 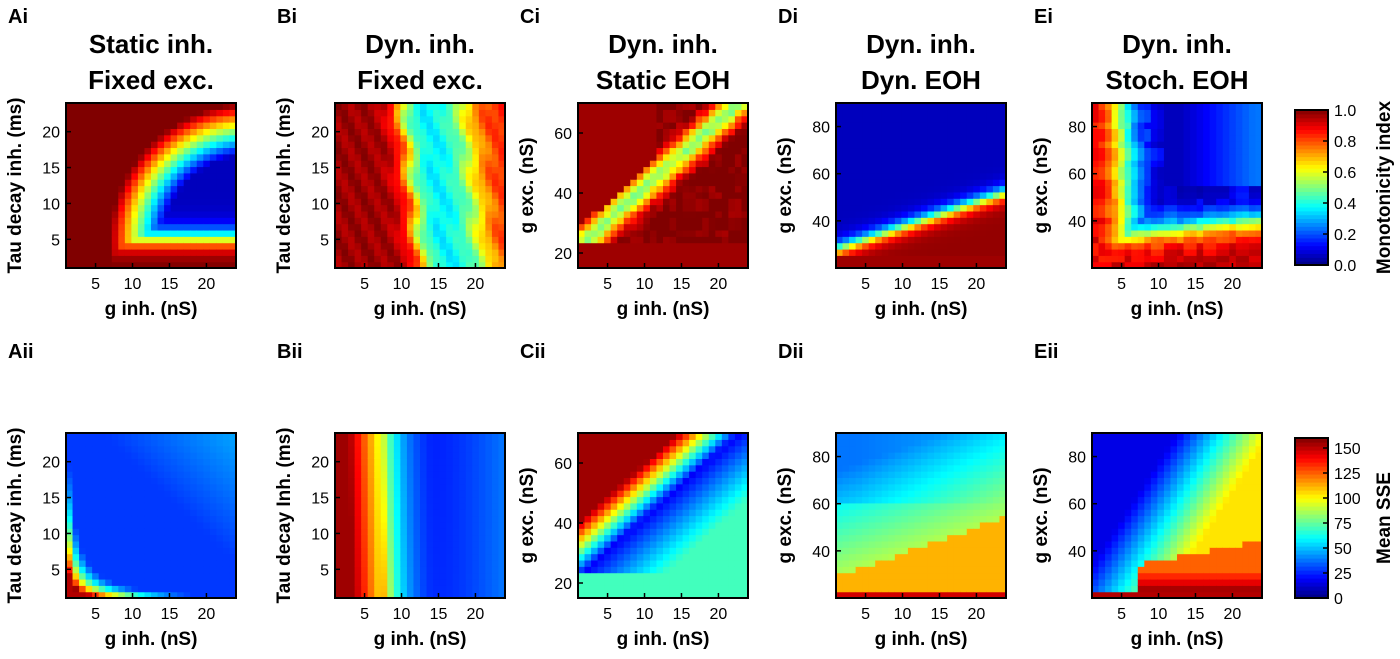 I want to click on heatmap-clip, so click(x=153, y=430).